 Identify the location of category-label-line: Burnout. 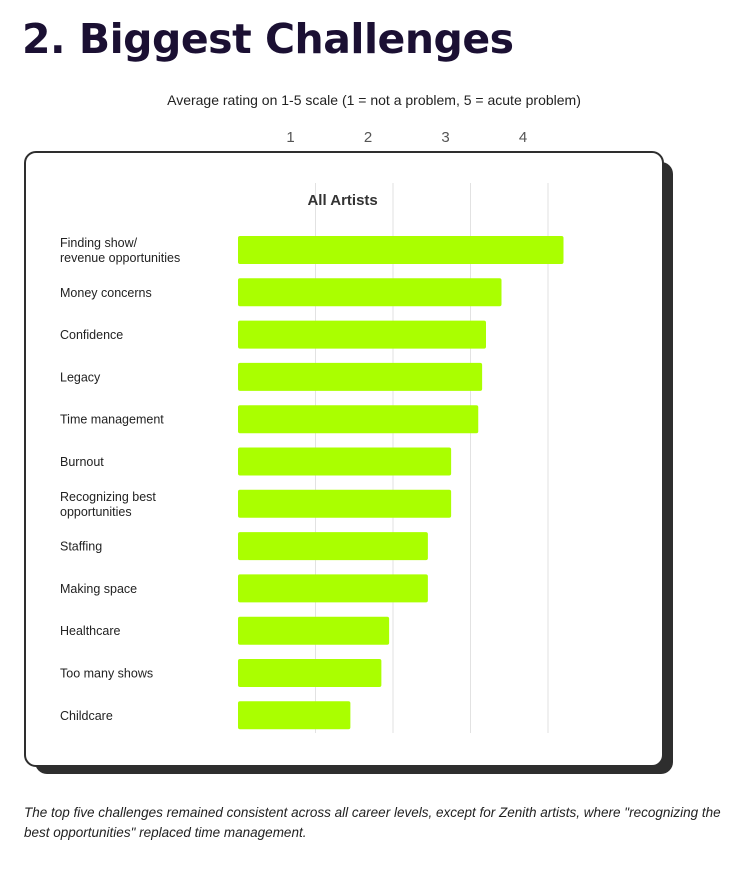
(82, 462).